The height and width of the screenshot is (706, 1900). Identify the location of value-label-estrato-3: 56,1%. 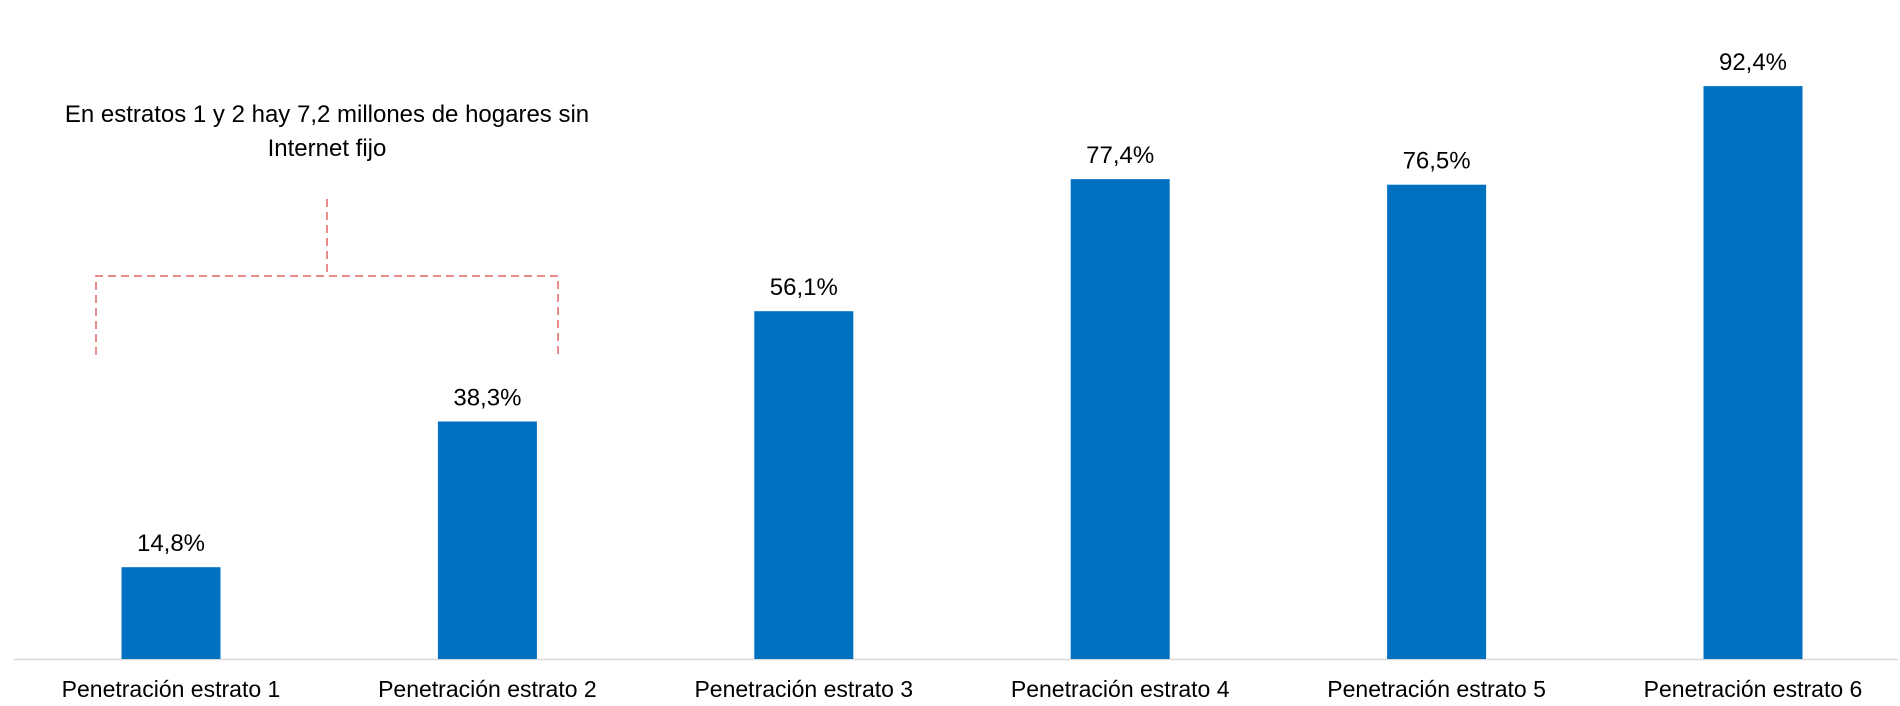
(804, 287).